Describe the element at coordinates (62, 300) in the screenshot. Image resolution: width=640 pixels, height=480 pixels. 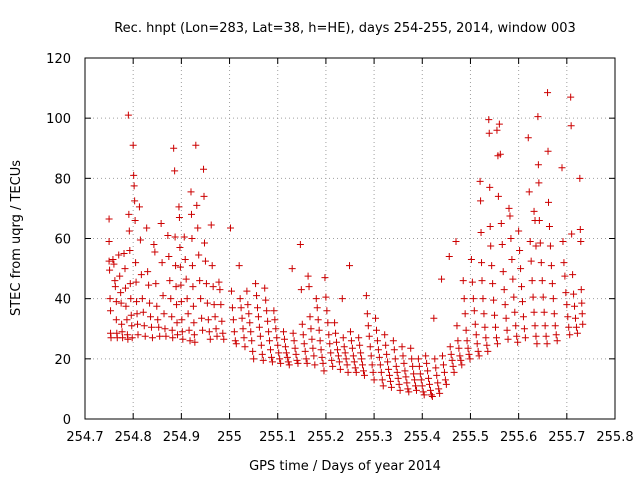
I see `y-tick-label: 40` at that location.